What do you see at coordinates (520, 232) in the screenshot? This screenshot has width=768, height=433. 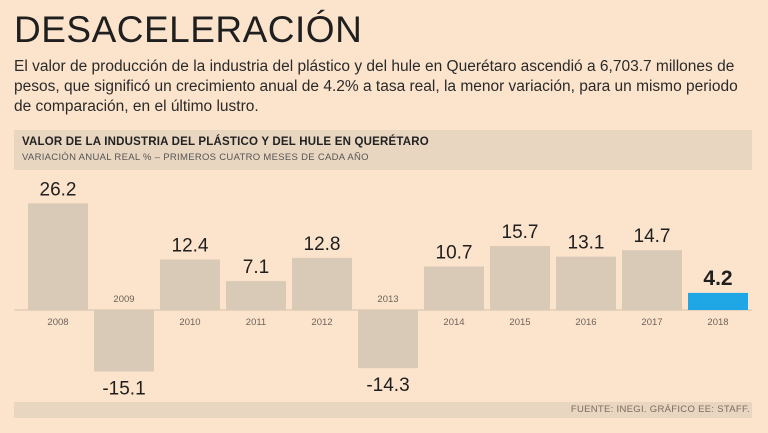 I see `value-label-2015: 15.7` at bounding box center [520, 232].